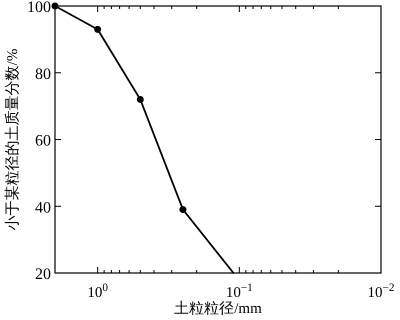 Image resolution: width=400 pixels, height=320 pixels. I want to click on y-tick-label: 100, so click(39, 8).